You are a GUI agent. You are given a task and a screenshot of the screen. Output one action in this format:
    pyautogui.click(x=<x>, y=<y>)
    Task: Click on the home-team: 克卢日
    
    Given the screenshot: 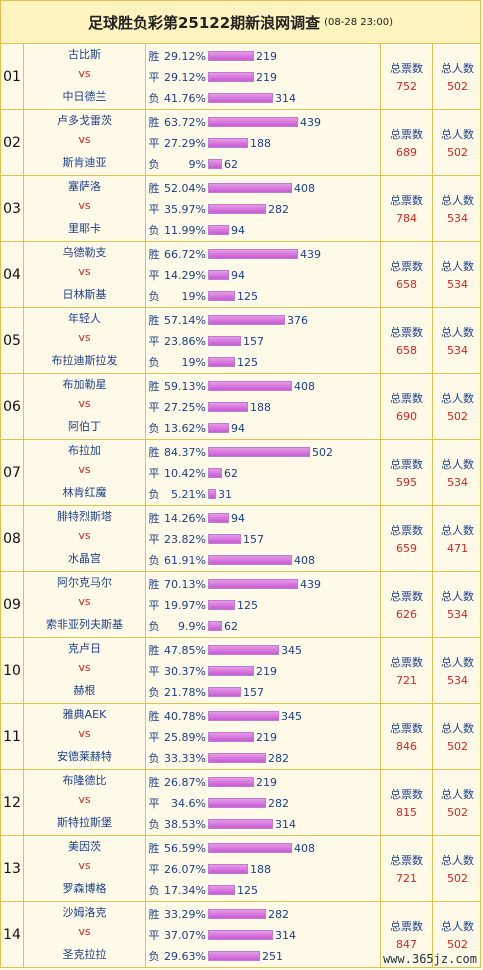 What is the action you would take?
    pyautogui.click(x=84, y=648)
    